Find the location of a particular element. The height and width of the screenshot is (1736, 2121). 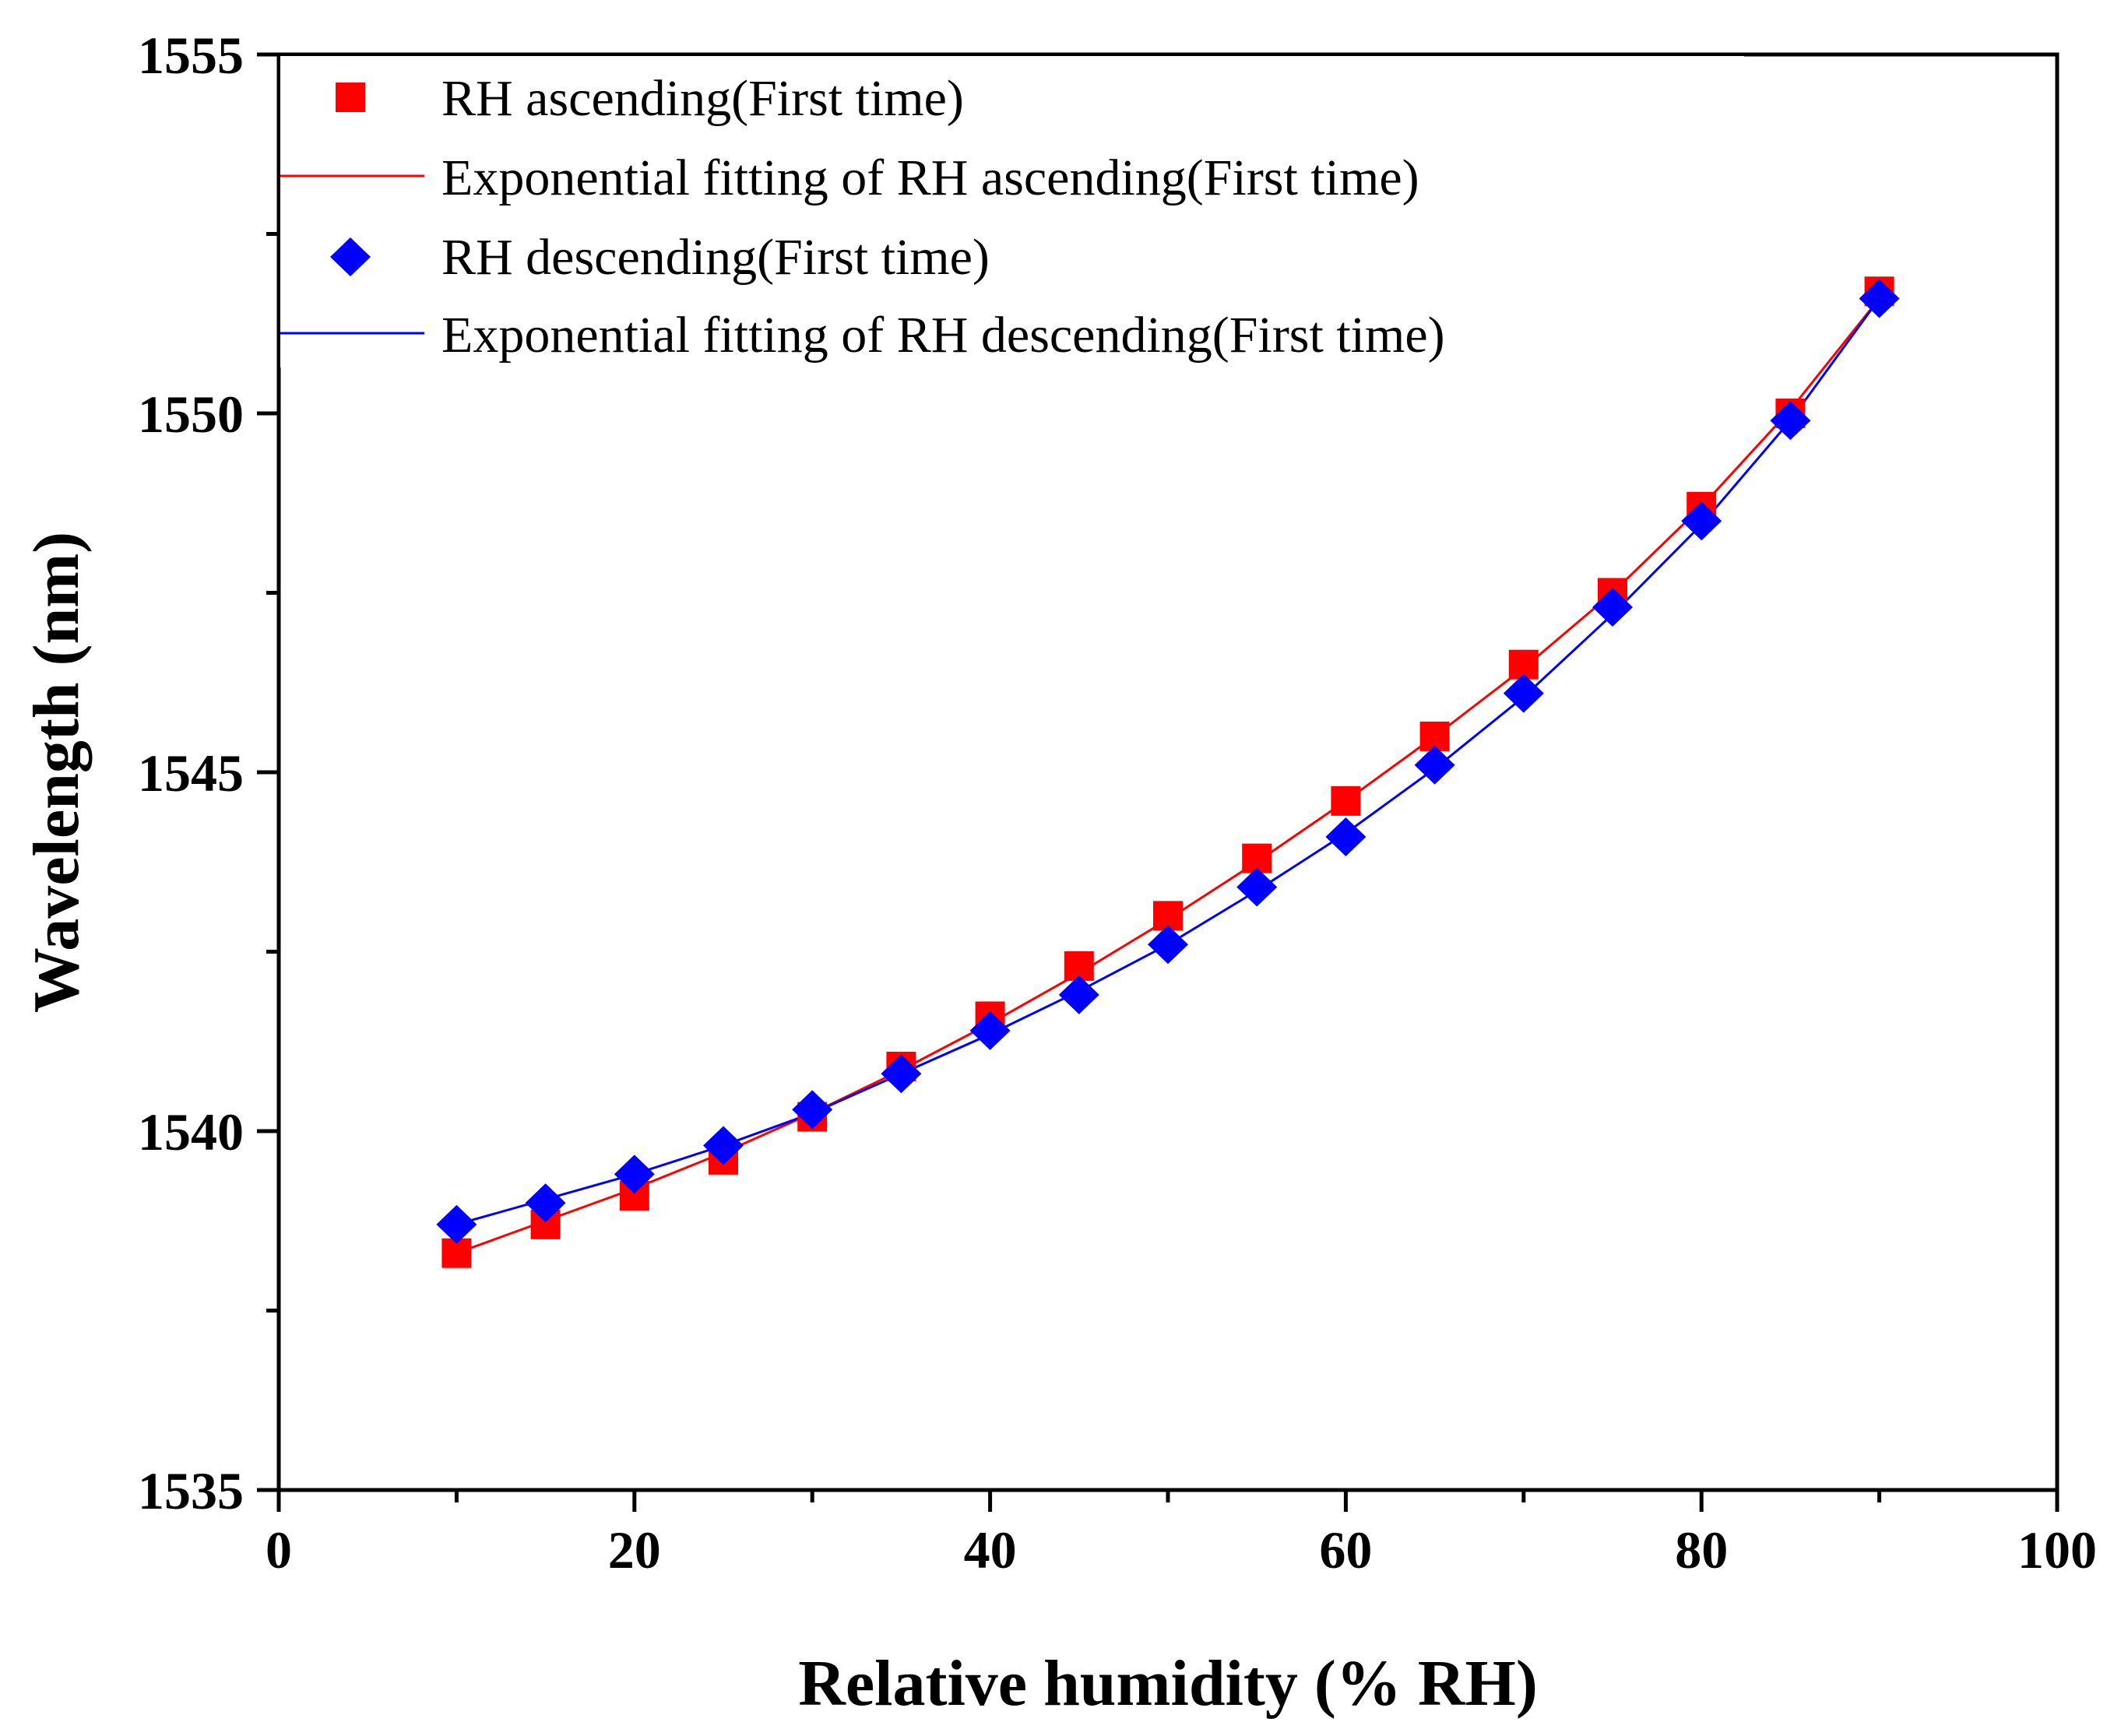

legend-label-descending: RH descending(First time) is located at coordinates (715, 257).